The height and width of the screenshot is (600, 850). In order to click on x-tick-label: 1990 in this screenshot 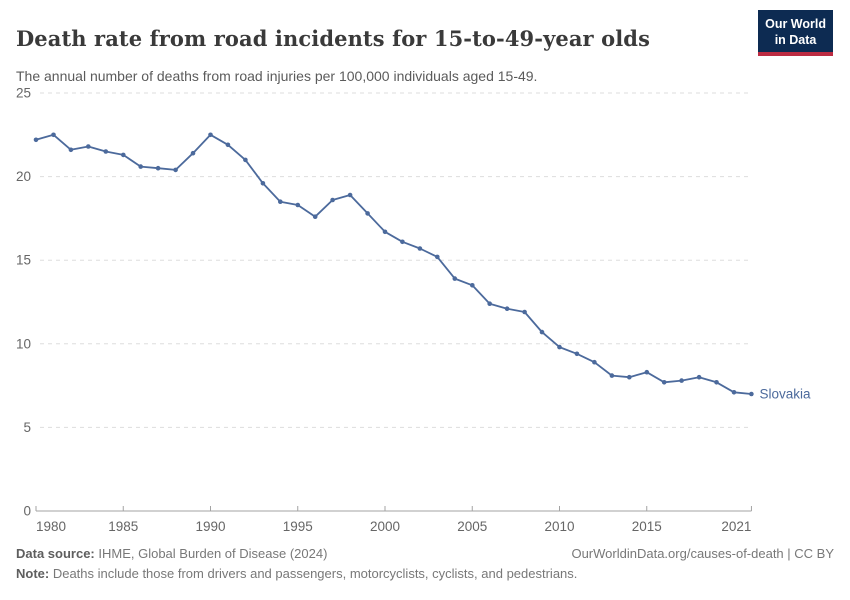, I will do `click(210, 526)`.